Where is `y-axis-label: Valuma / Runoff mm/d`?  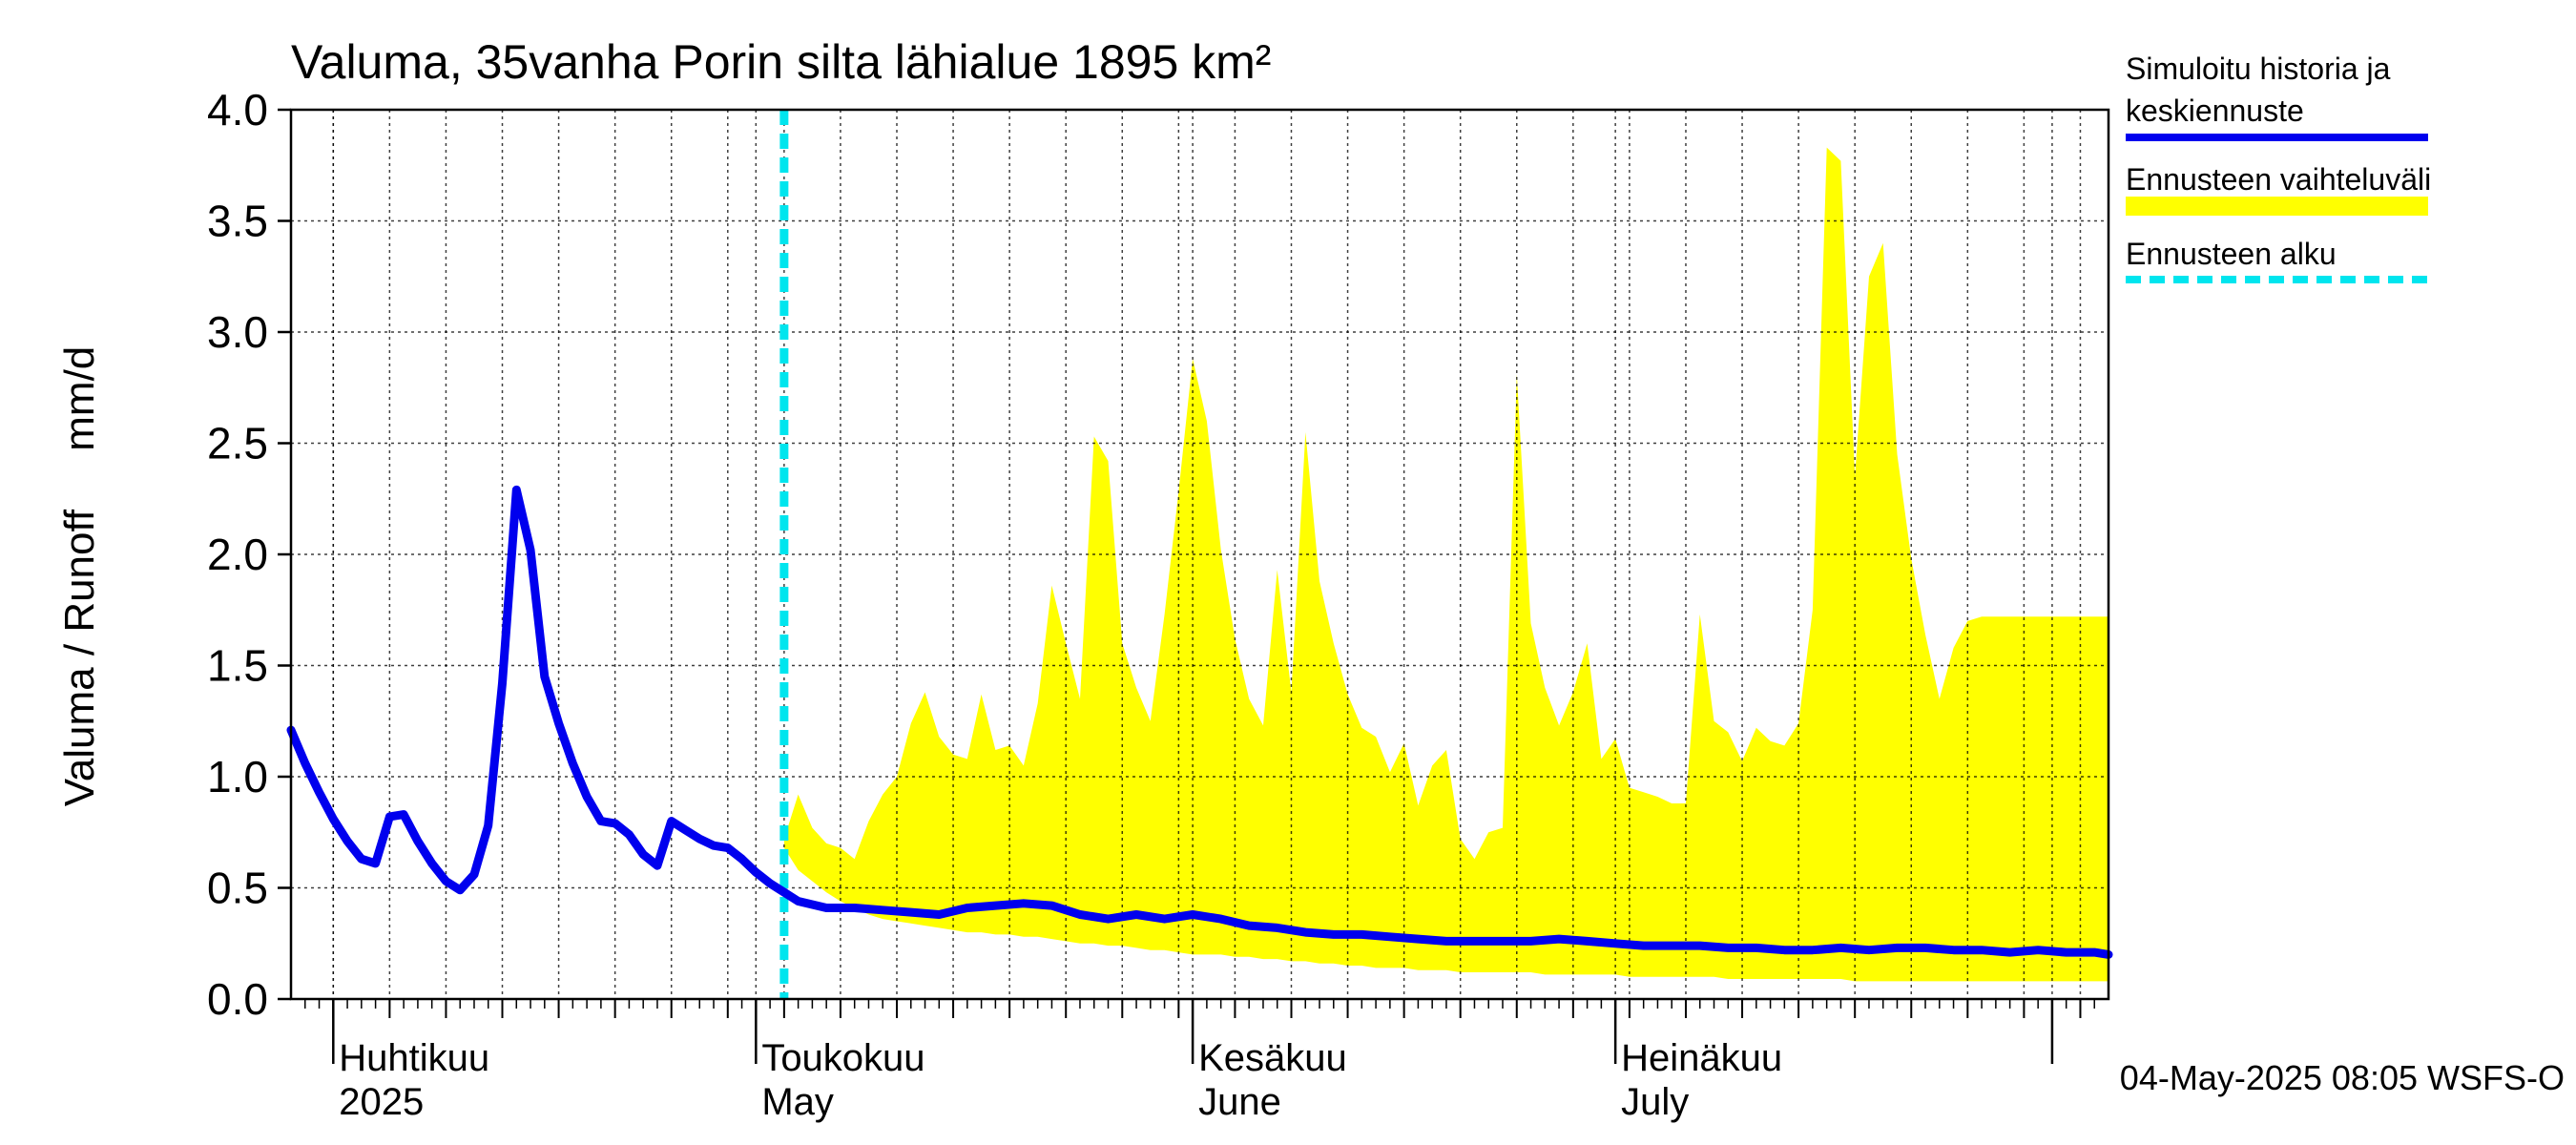
y-axis-label: Valuma / Runoff mm/d is located at coordinates (79, 576).